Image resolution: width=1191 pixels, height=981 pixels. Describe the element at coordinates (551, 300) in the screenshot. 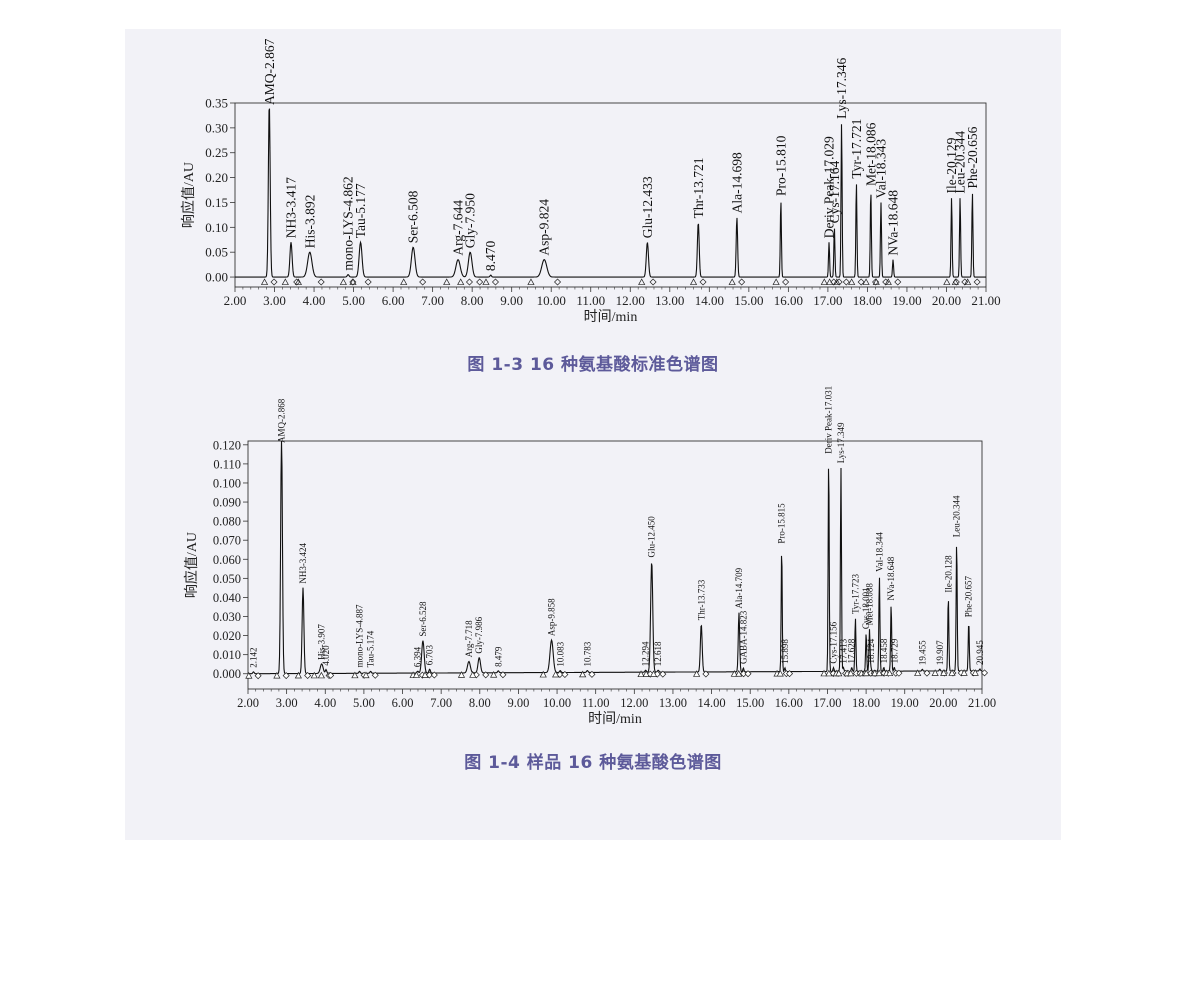

I see `chart1-x-tick-label: 10.00` at that location.